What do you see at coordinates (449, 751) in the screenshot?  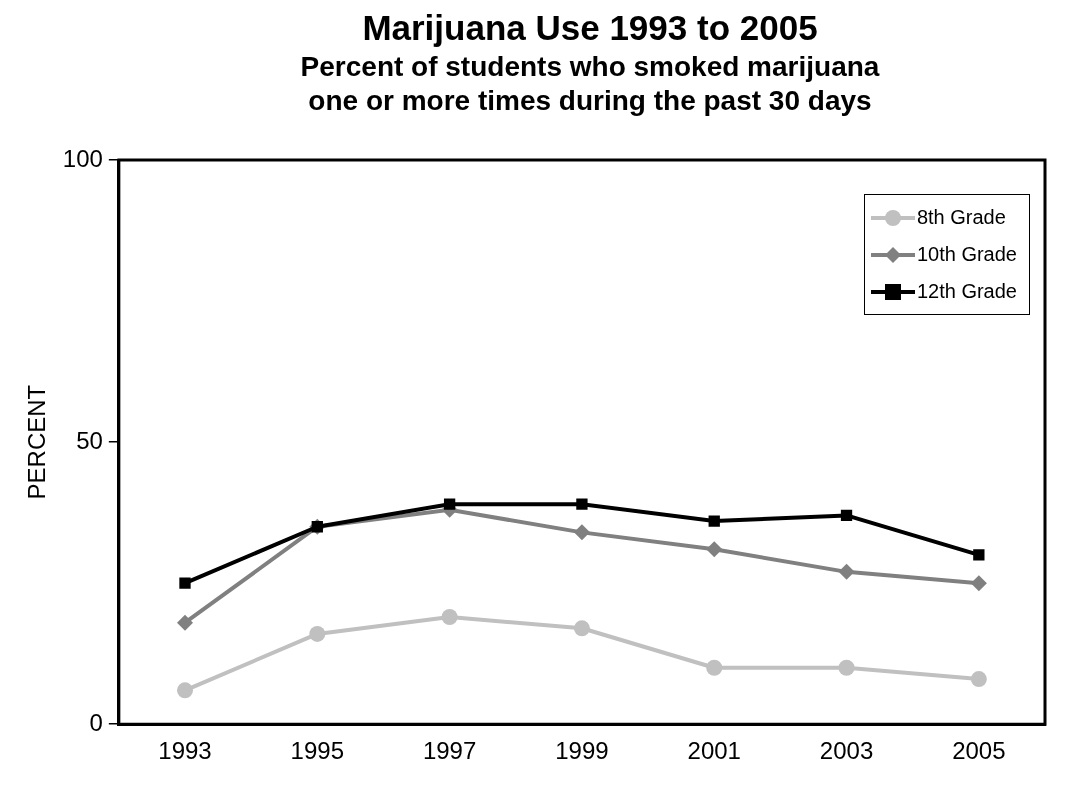 I see `x-tick-label: 1997` at bounding box center [449, 751].